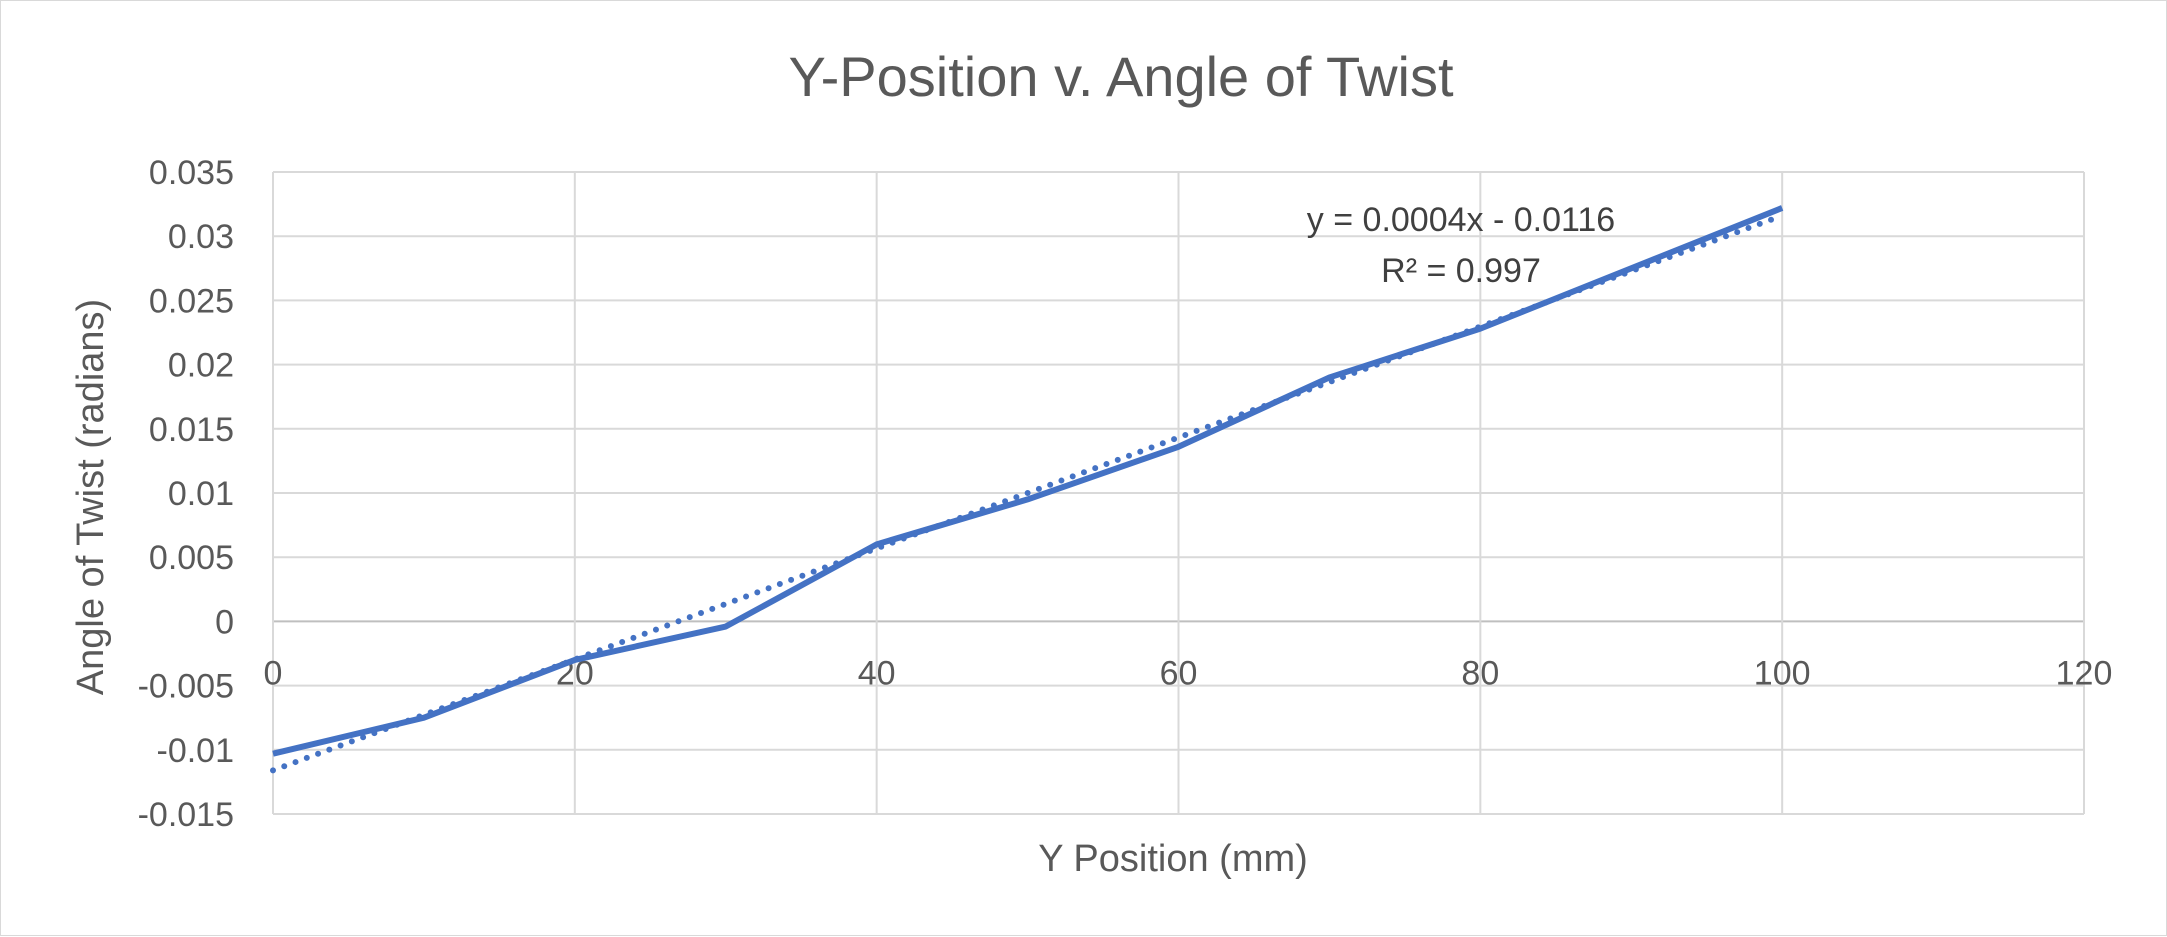 The width and height of the screenshot is (2167, 937). Describe the element at coordinates (1461, 271) in the screenshot. I see `trendline-r-squared-label: R² = 0.997` at that location.